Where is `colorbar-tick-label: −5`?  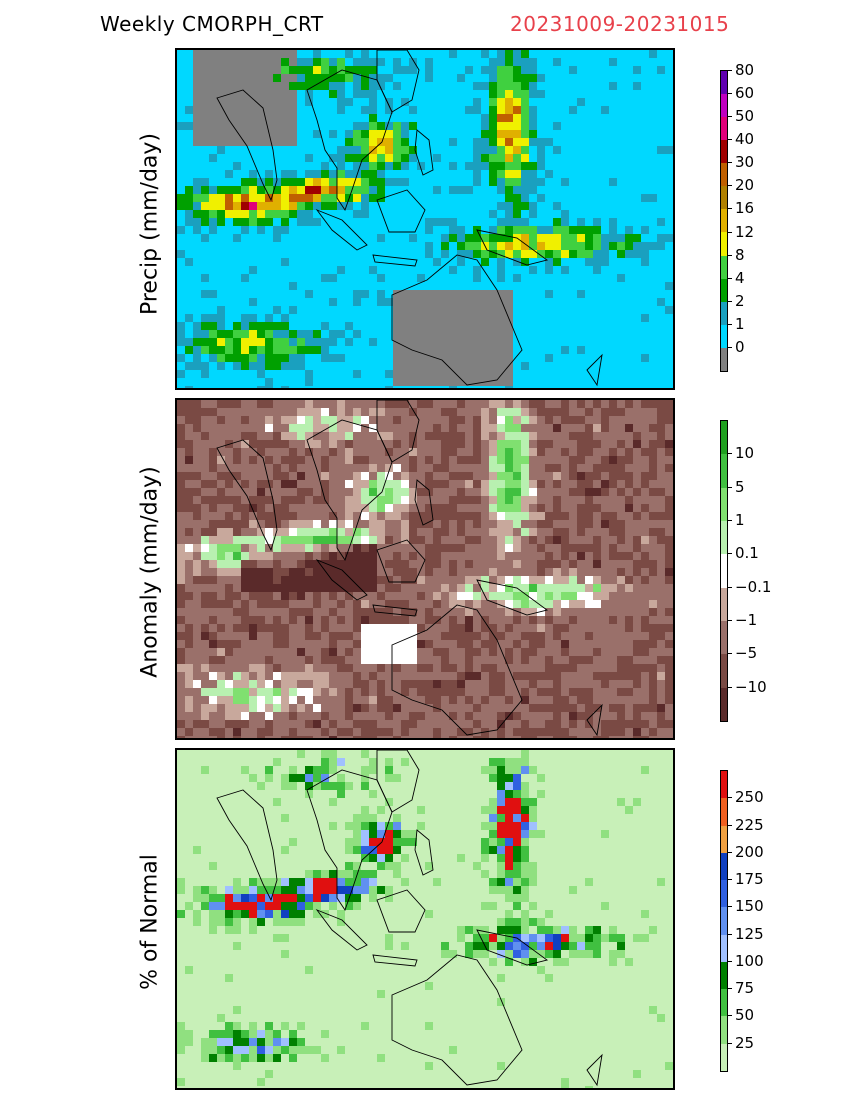 colorbar-tick-label: −5 is located at coordinates (742, 653).